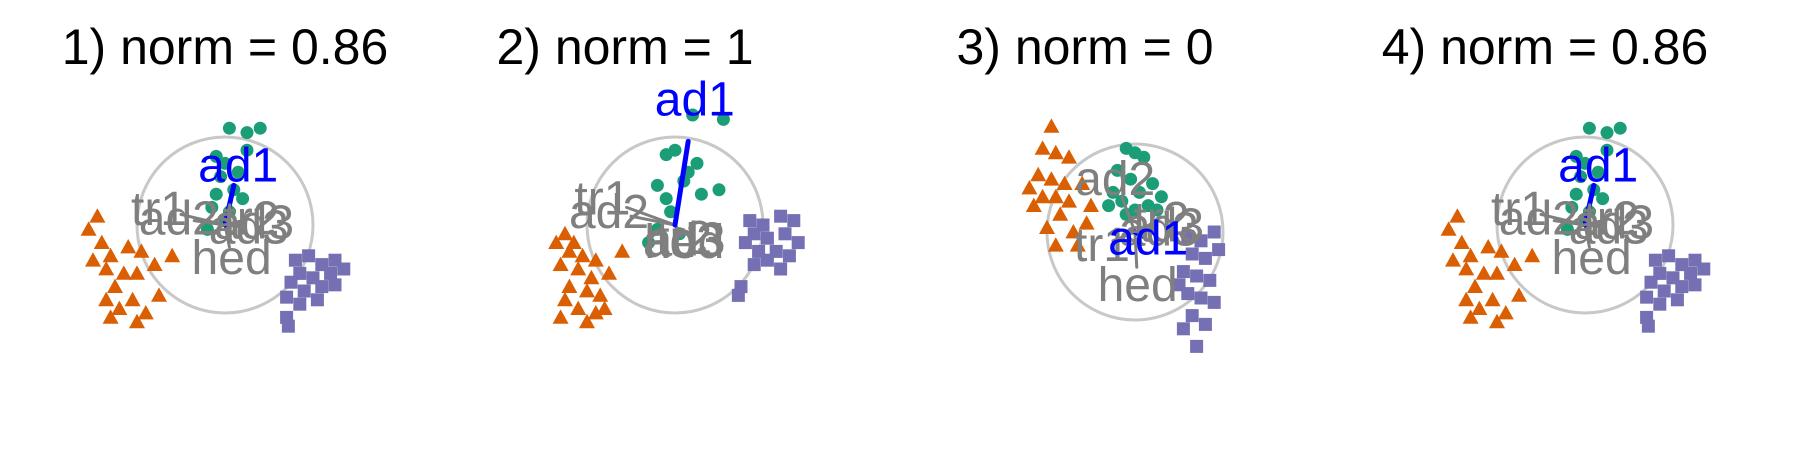  I want to click on vector-hed, so click(1587, 236).